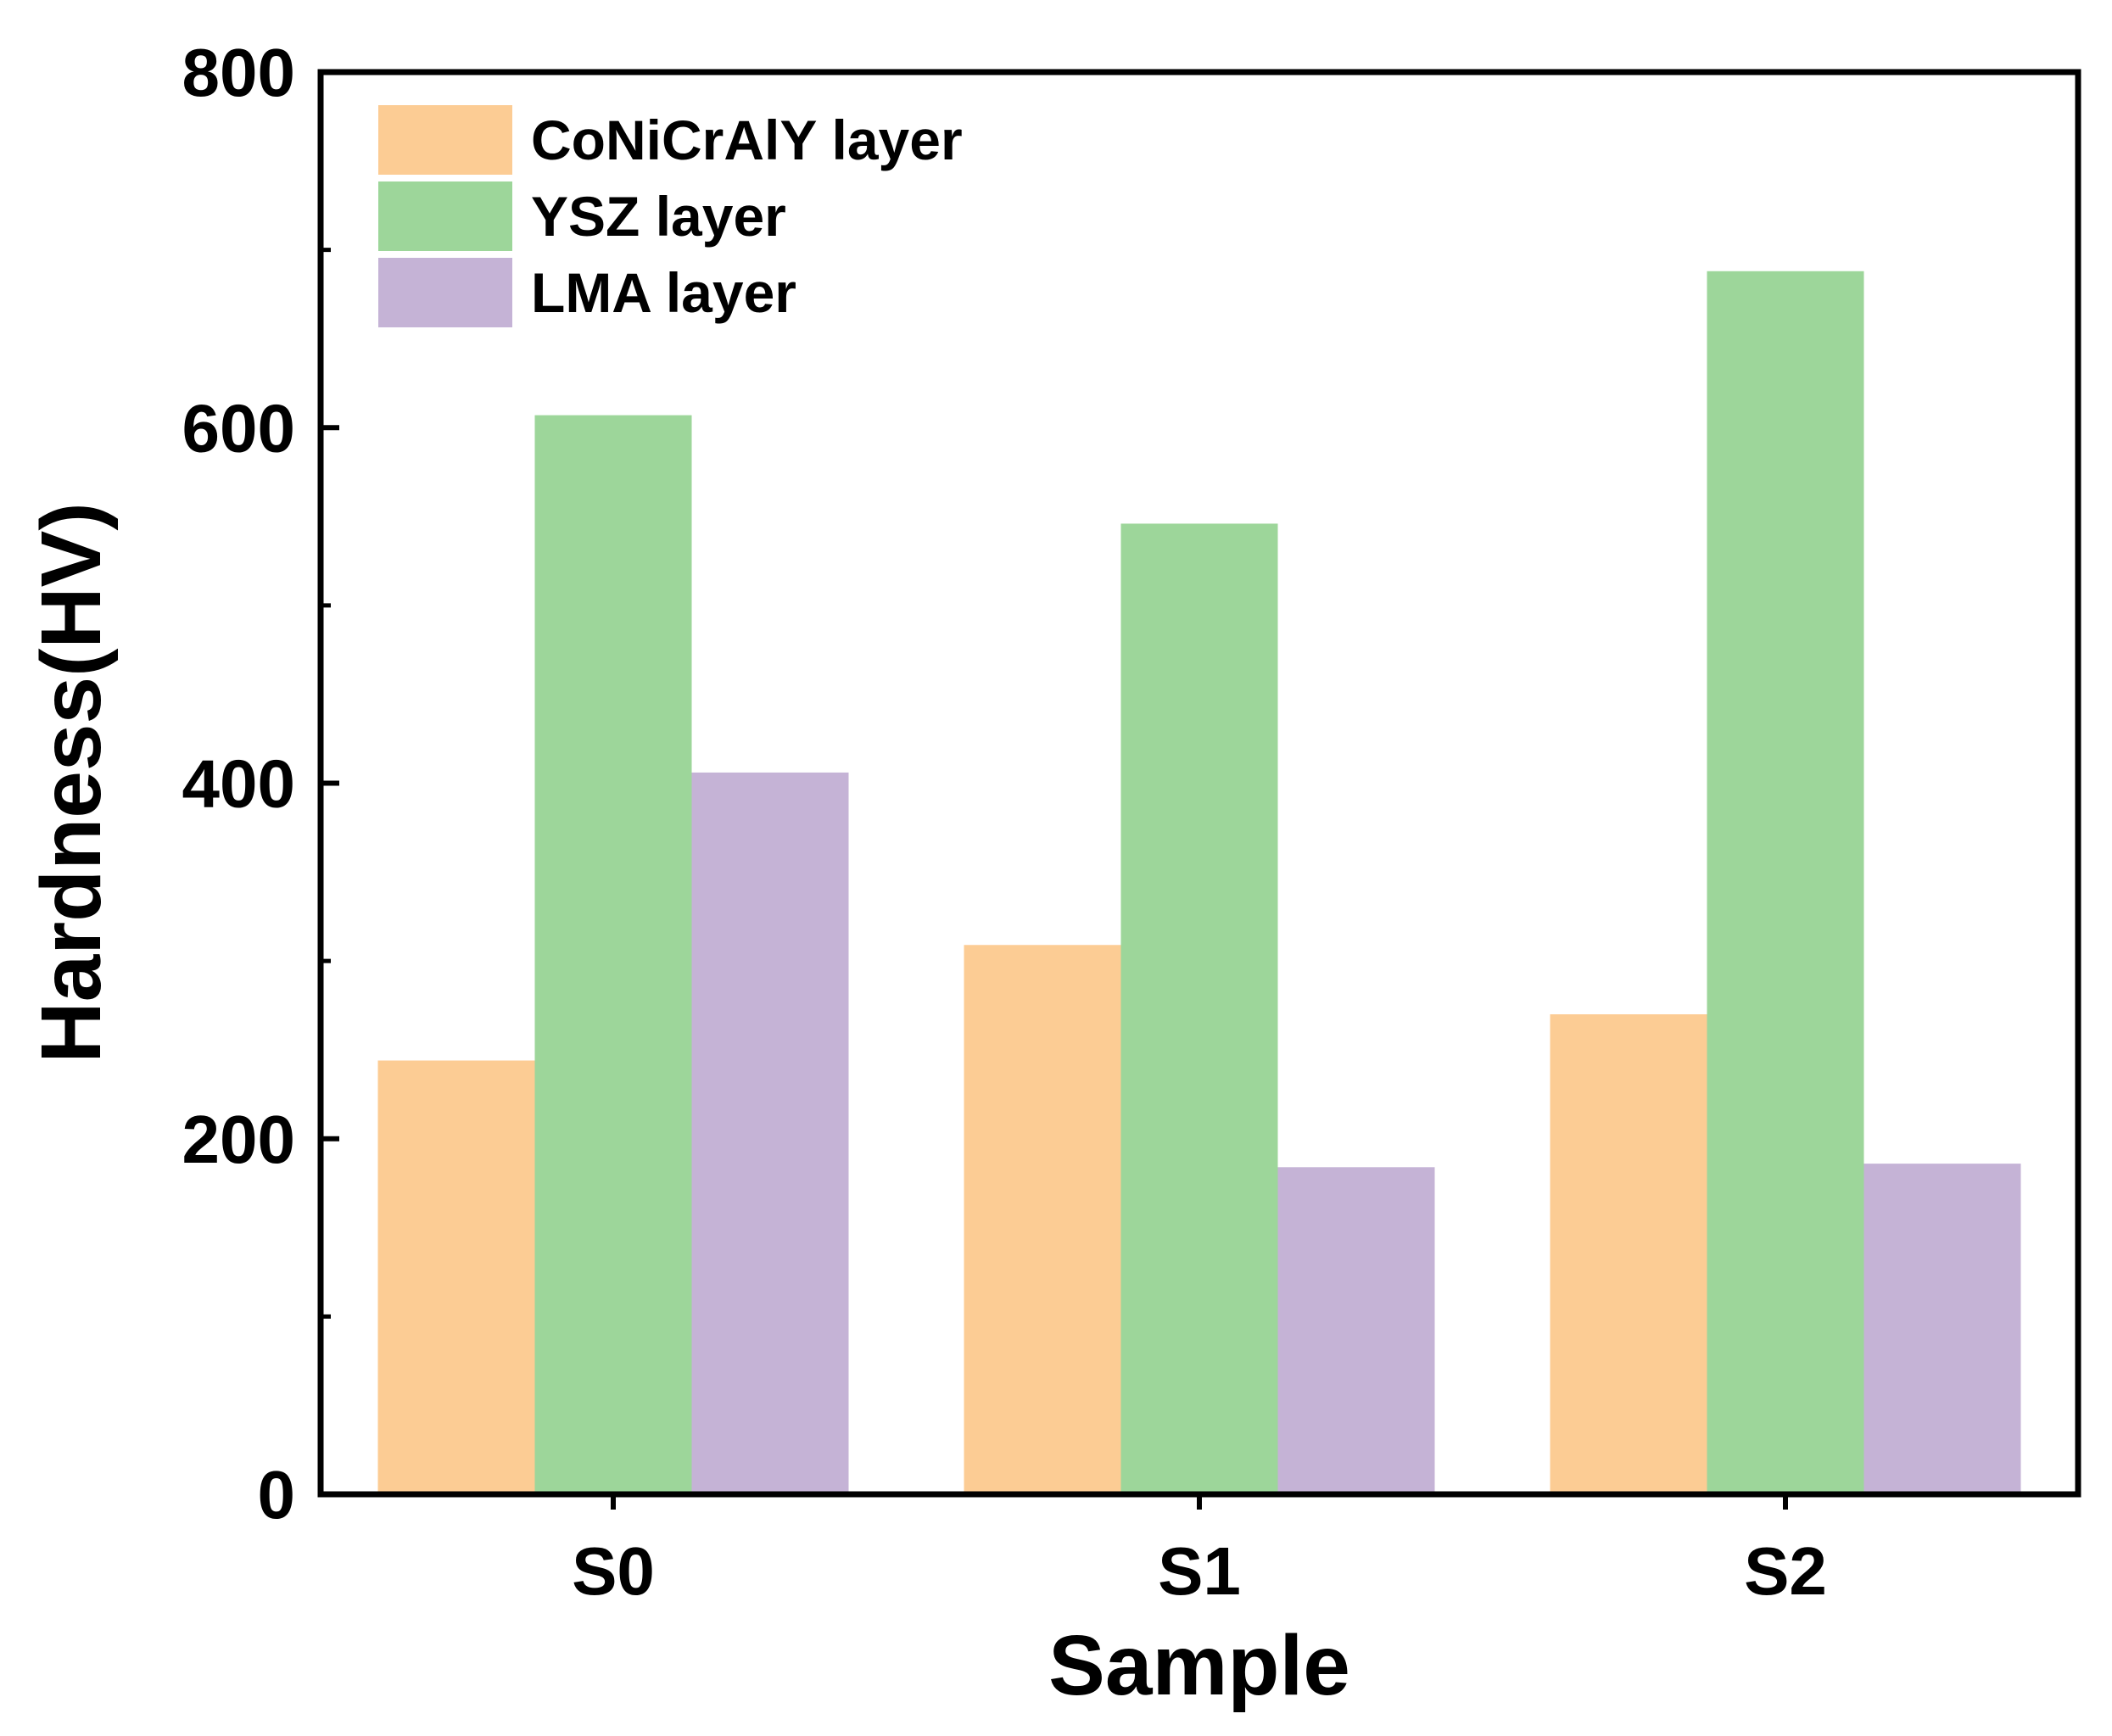  What do you see at coordinates (1199, 1665) in the screenshot?
I see `x-axis-title: Sample` at bounding box center [1199, 1665].